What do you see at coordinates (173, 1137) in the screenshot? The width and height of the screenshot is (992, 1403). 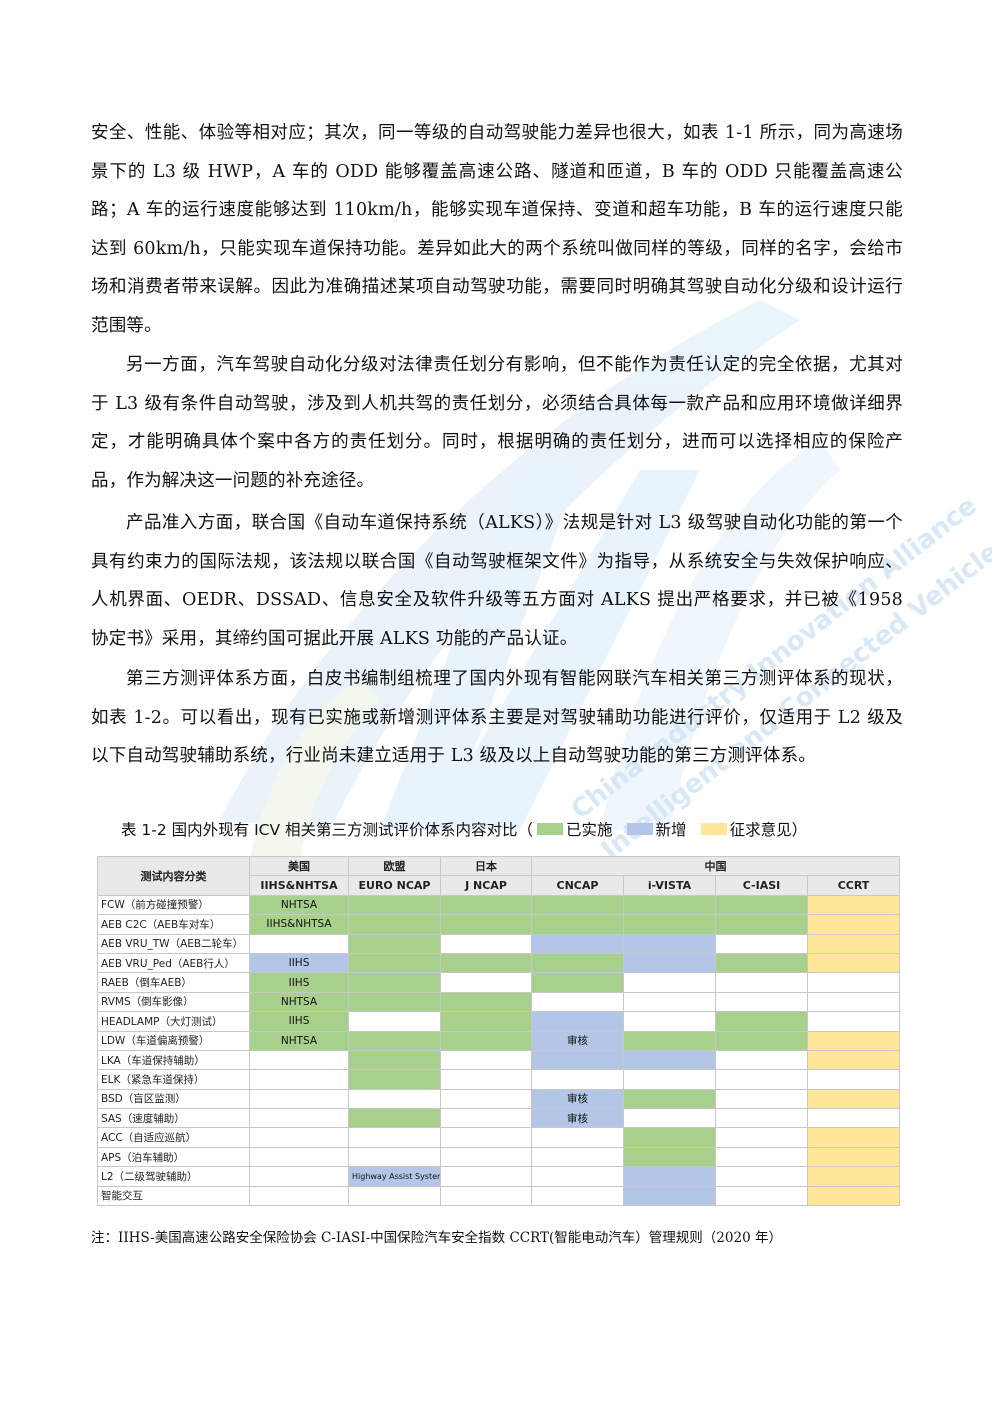 I see `row-label: ACC（自适应巡航）` at bounding box center [173, 1137].